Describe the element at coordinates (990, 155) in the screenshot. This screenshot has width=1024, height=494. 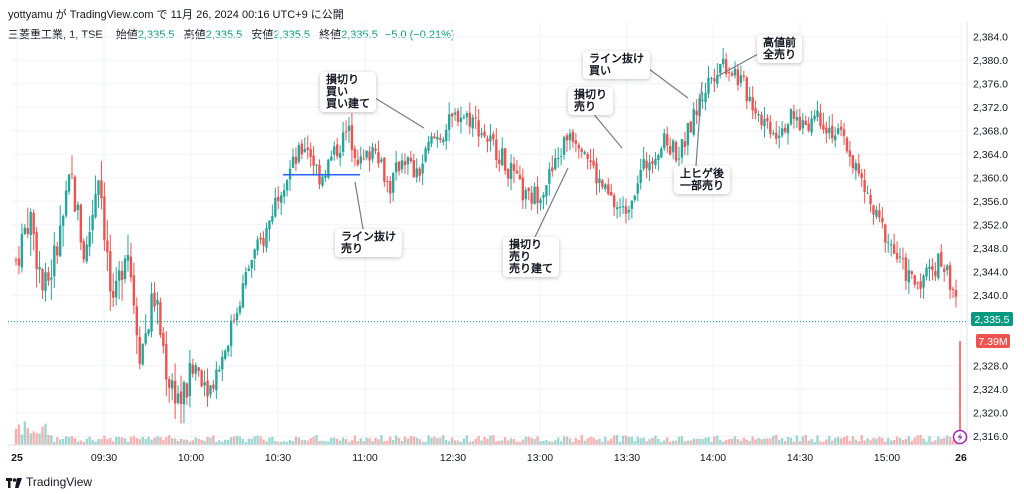
I see `y-tick-label: 2,364.0` at that location.